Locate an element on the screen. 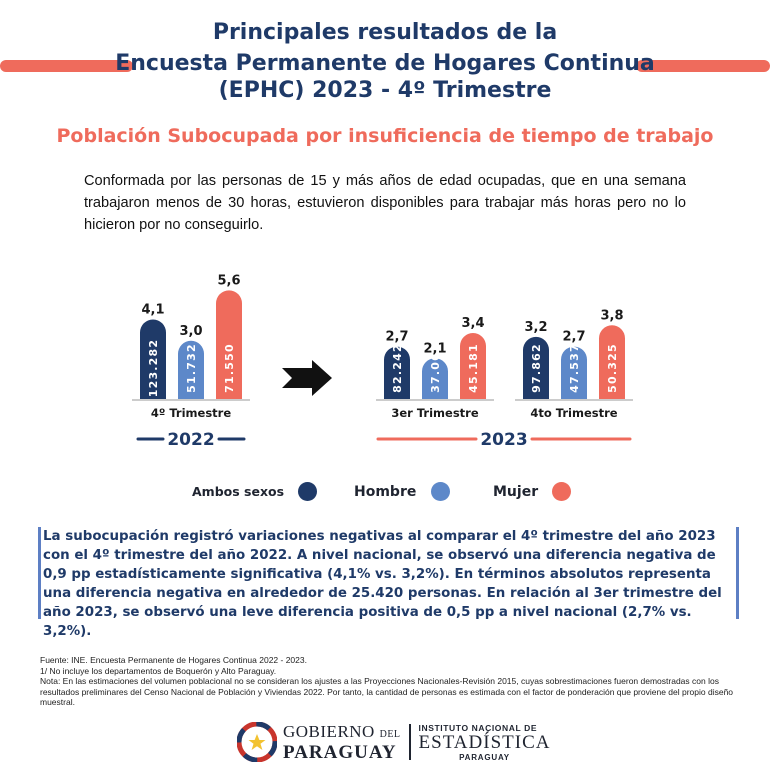 The width and height of the screenshot is (770, 770). ine-top-text: INSTITUTO NACIONAL DE is located at coordinates (478, 727).